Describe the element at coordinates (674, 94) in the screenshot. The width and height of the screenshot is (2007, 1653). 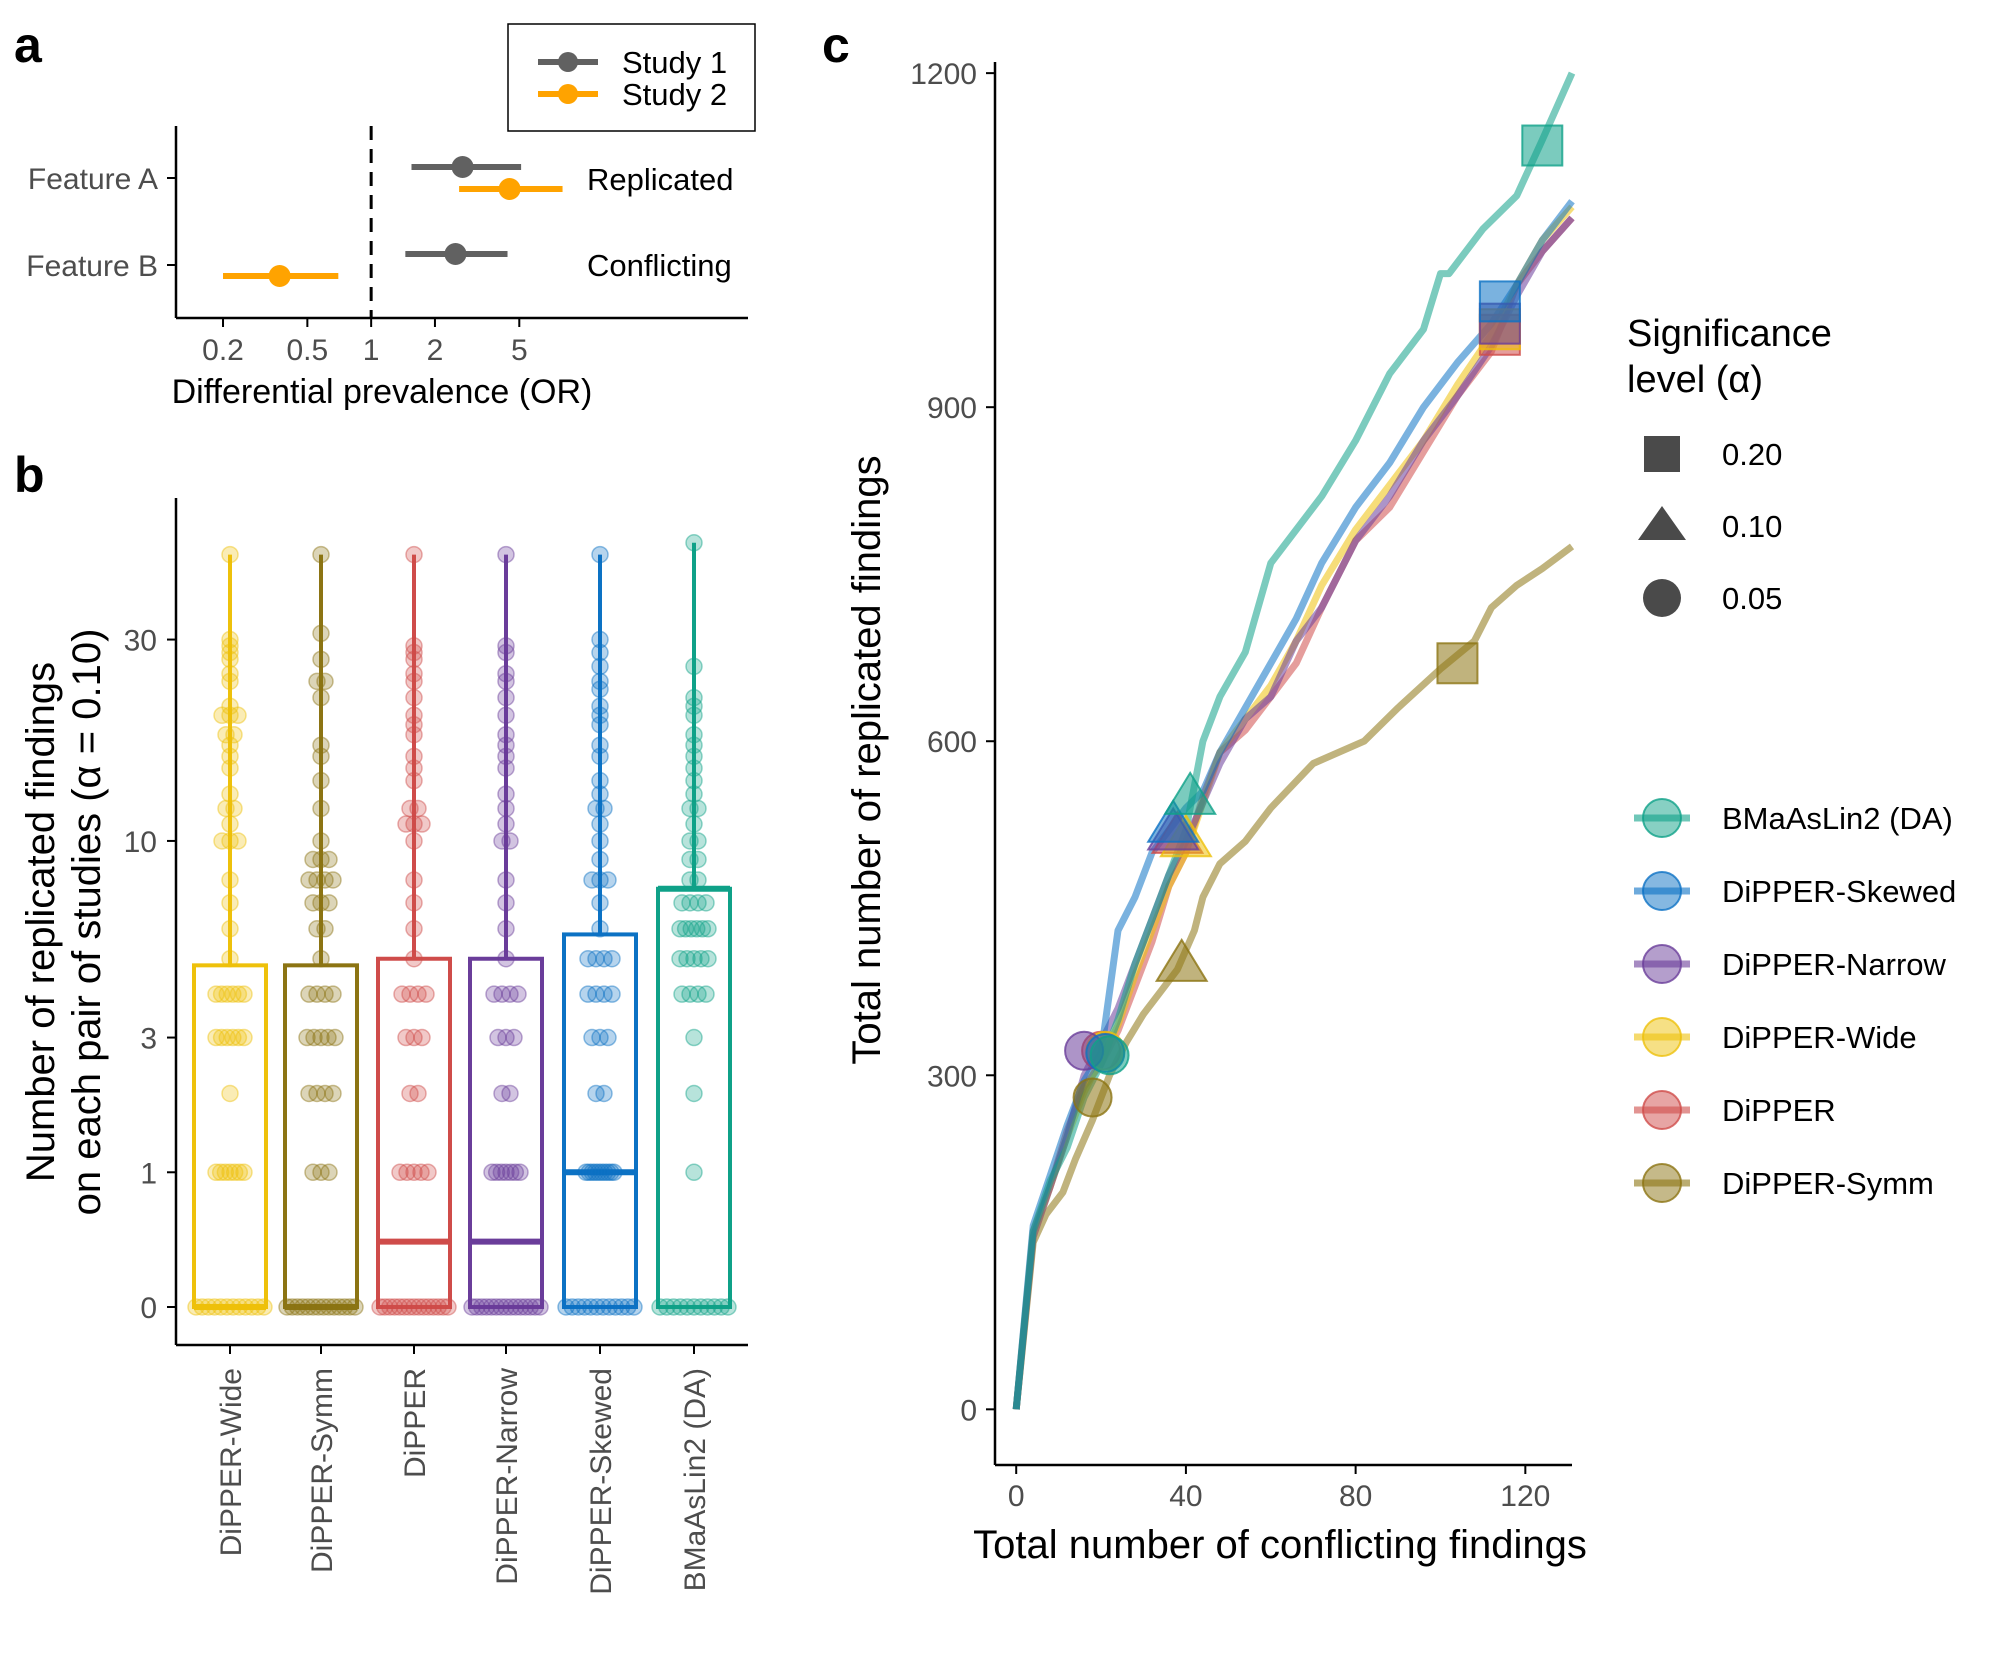
I see `legend-study2-label: Study 2` at that location.